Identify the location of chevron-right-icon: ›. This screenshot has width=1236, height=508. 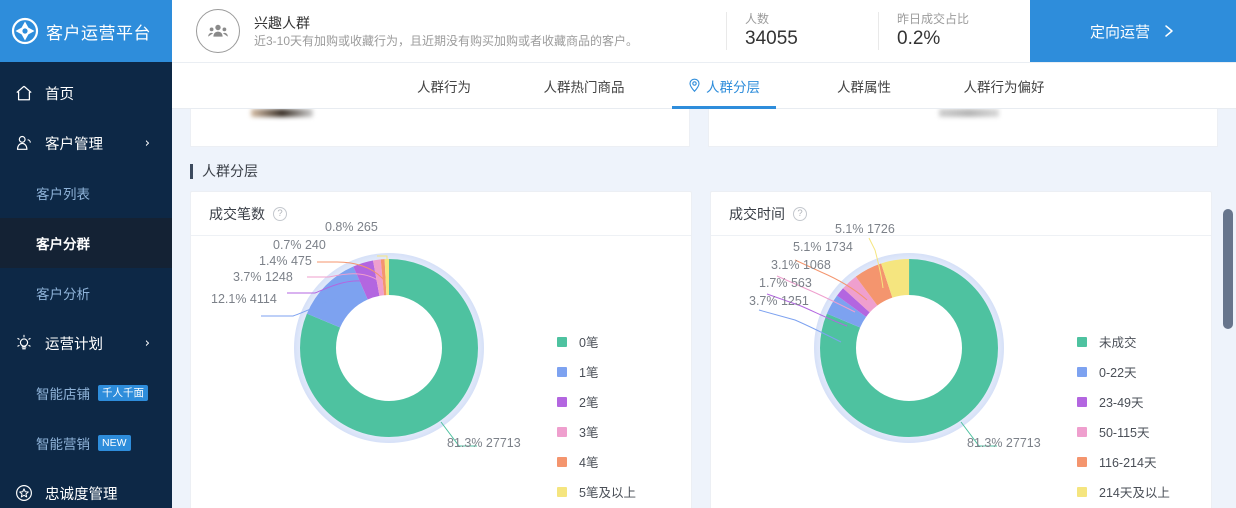
(147, 143).